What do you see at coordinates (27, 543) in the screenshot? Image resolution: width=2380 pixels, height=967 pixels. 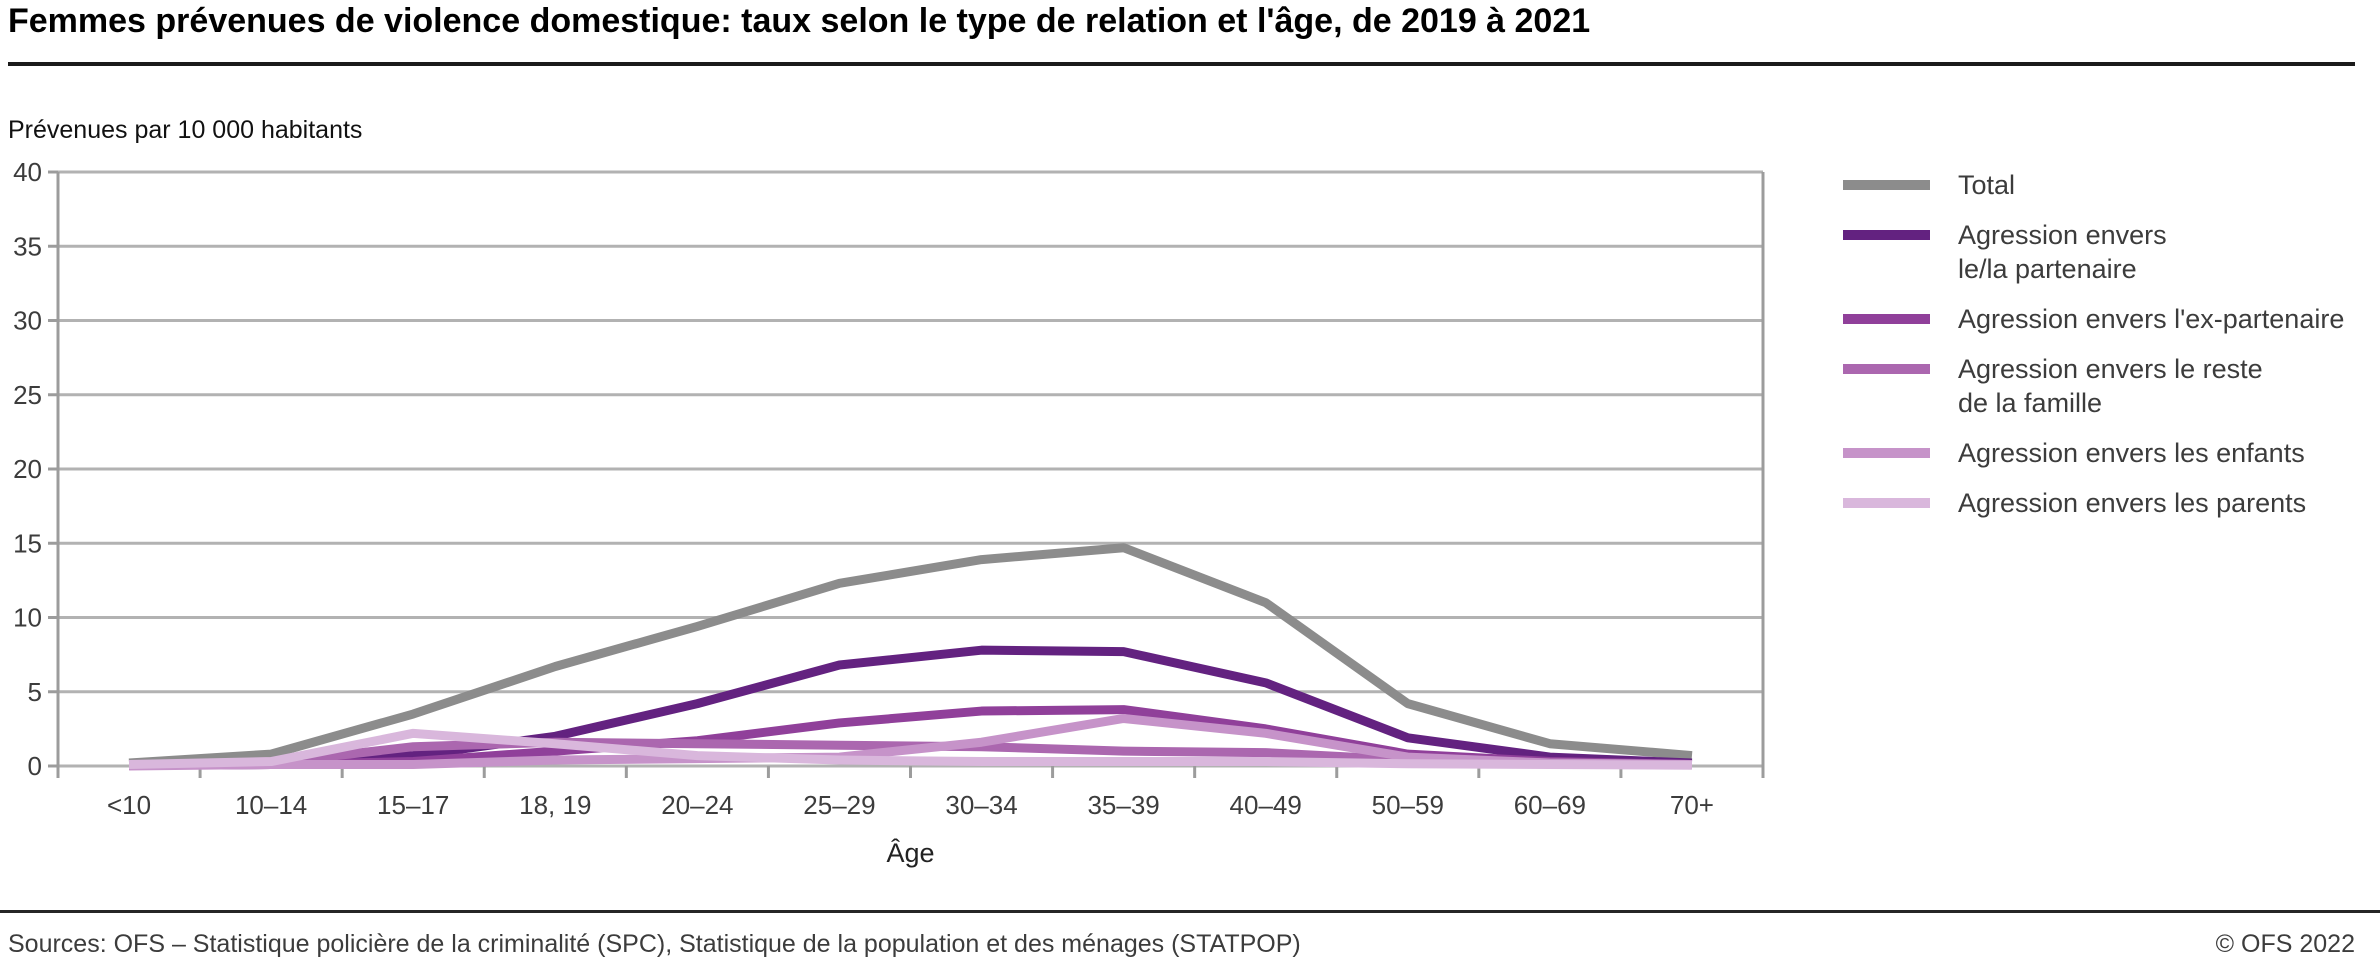 I see `y-tick-label-15: 15` at bounding box center [27, 543].